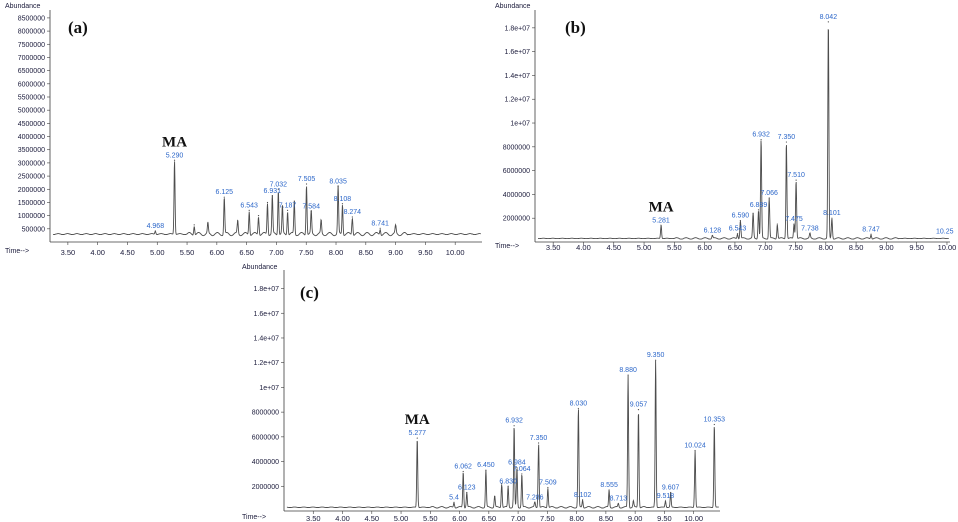  Describe the element at coordinates (307, 179) in the screenshot. I see `peak-label: 7.505` at that location.